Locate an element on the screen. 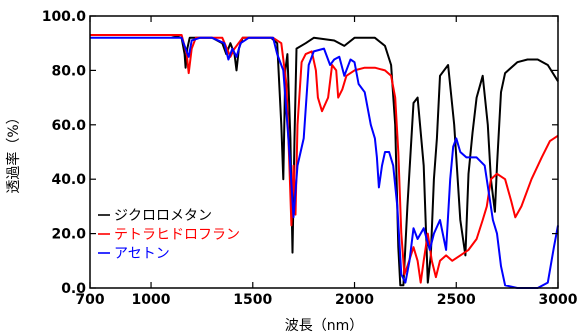 This screenshot has height=334, width=586. y-tick-label: 100.0 is located at coordinates (64, 17).